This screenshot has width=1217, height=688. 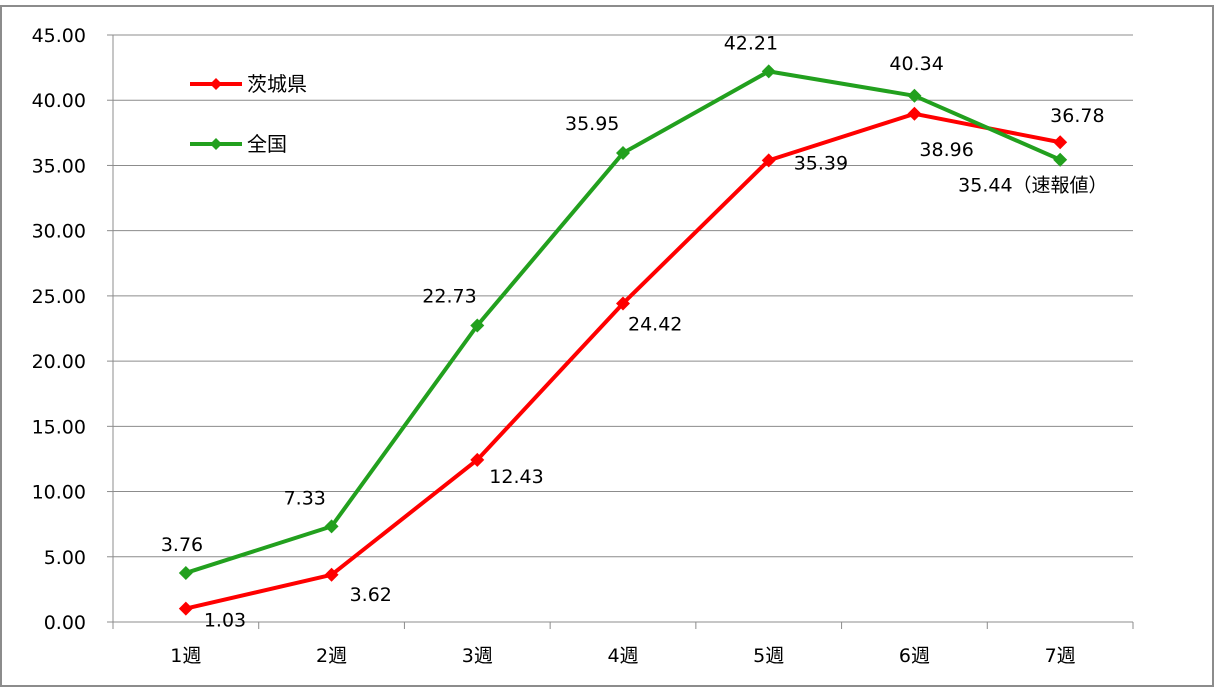 I want to click on y-tick-label: 10.00, so click(x=59, y=493).